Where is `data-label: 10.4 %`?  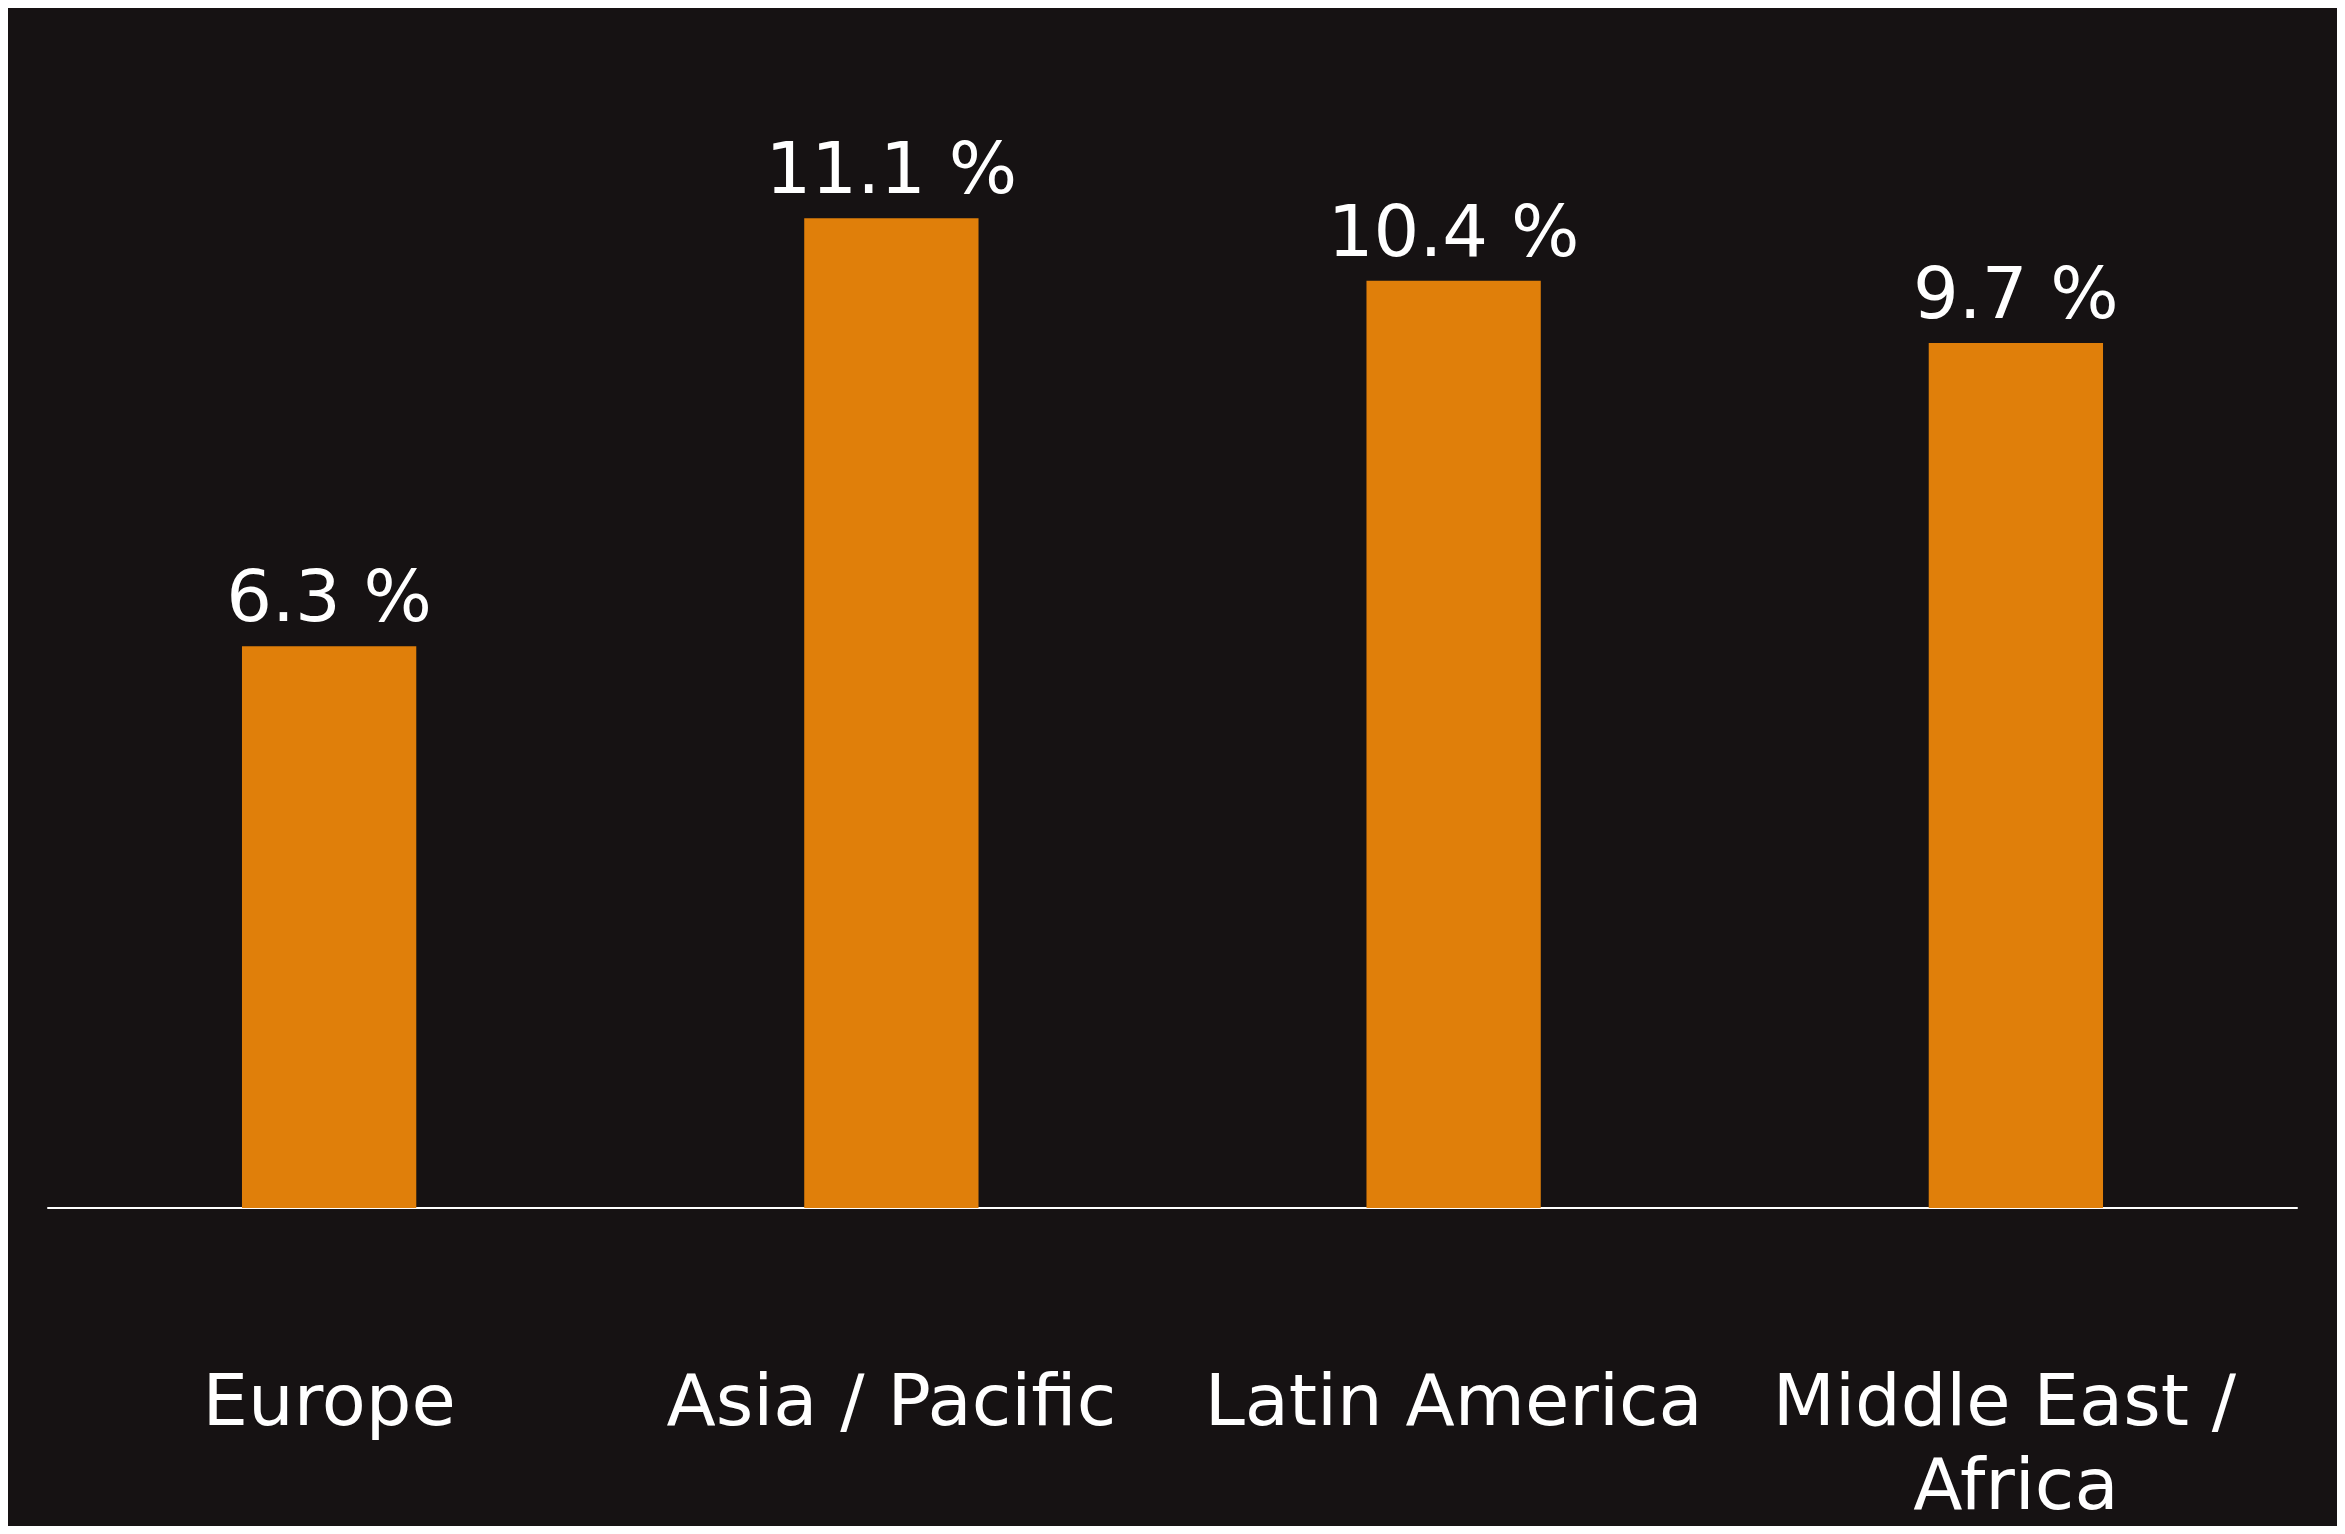 data-label: 10.4 % is located at coordinates (1453, 230).